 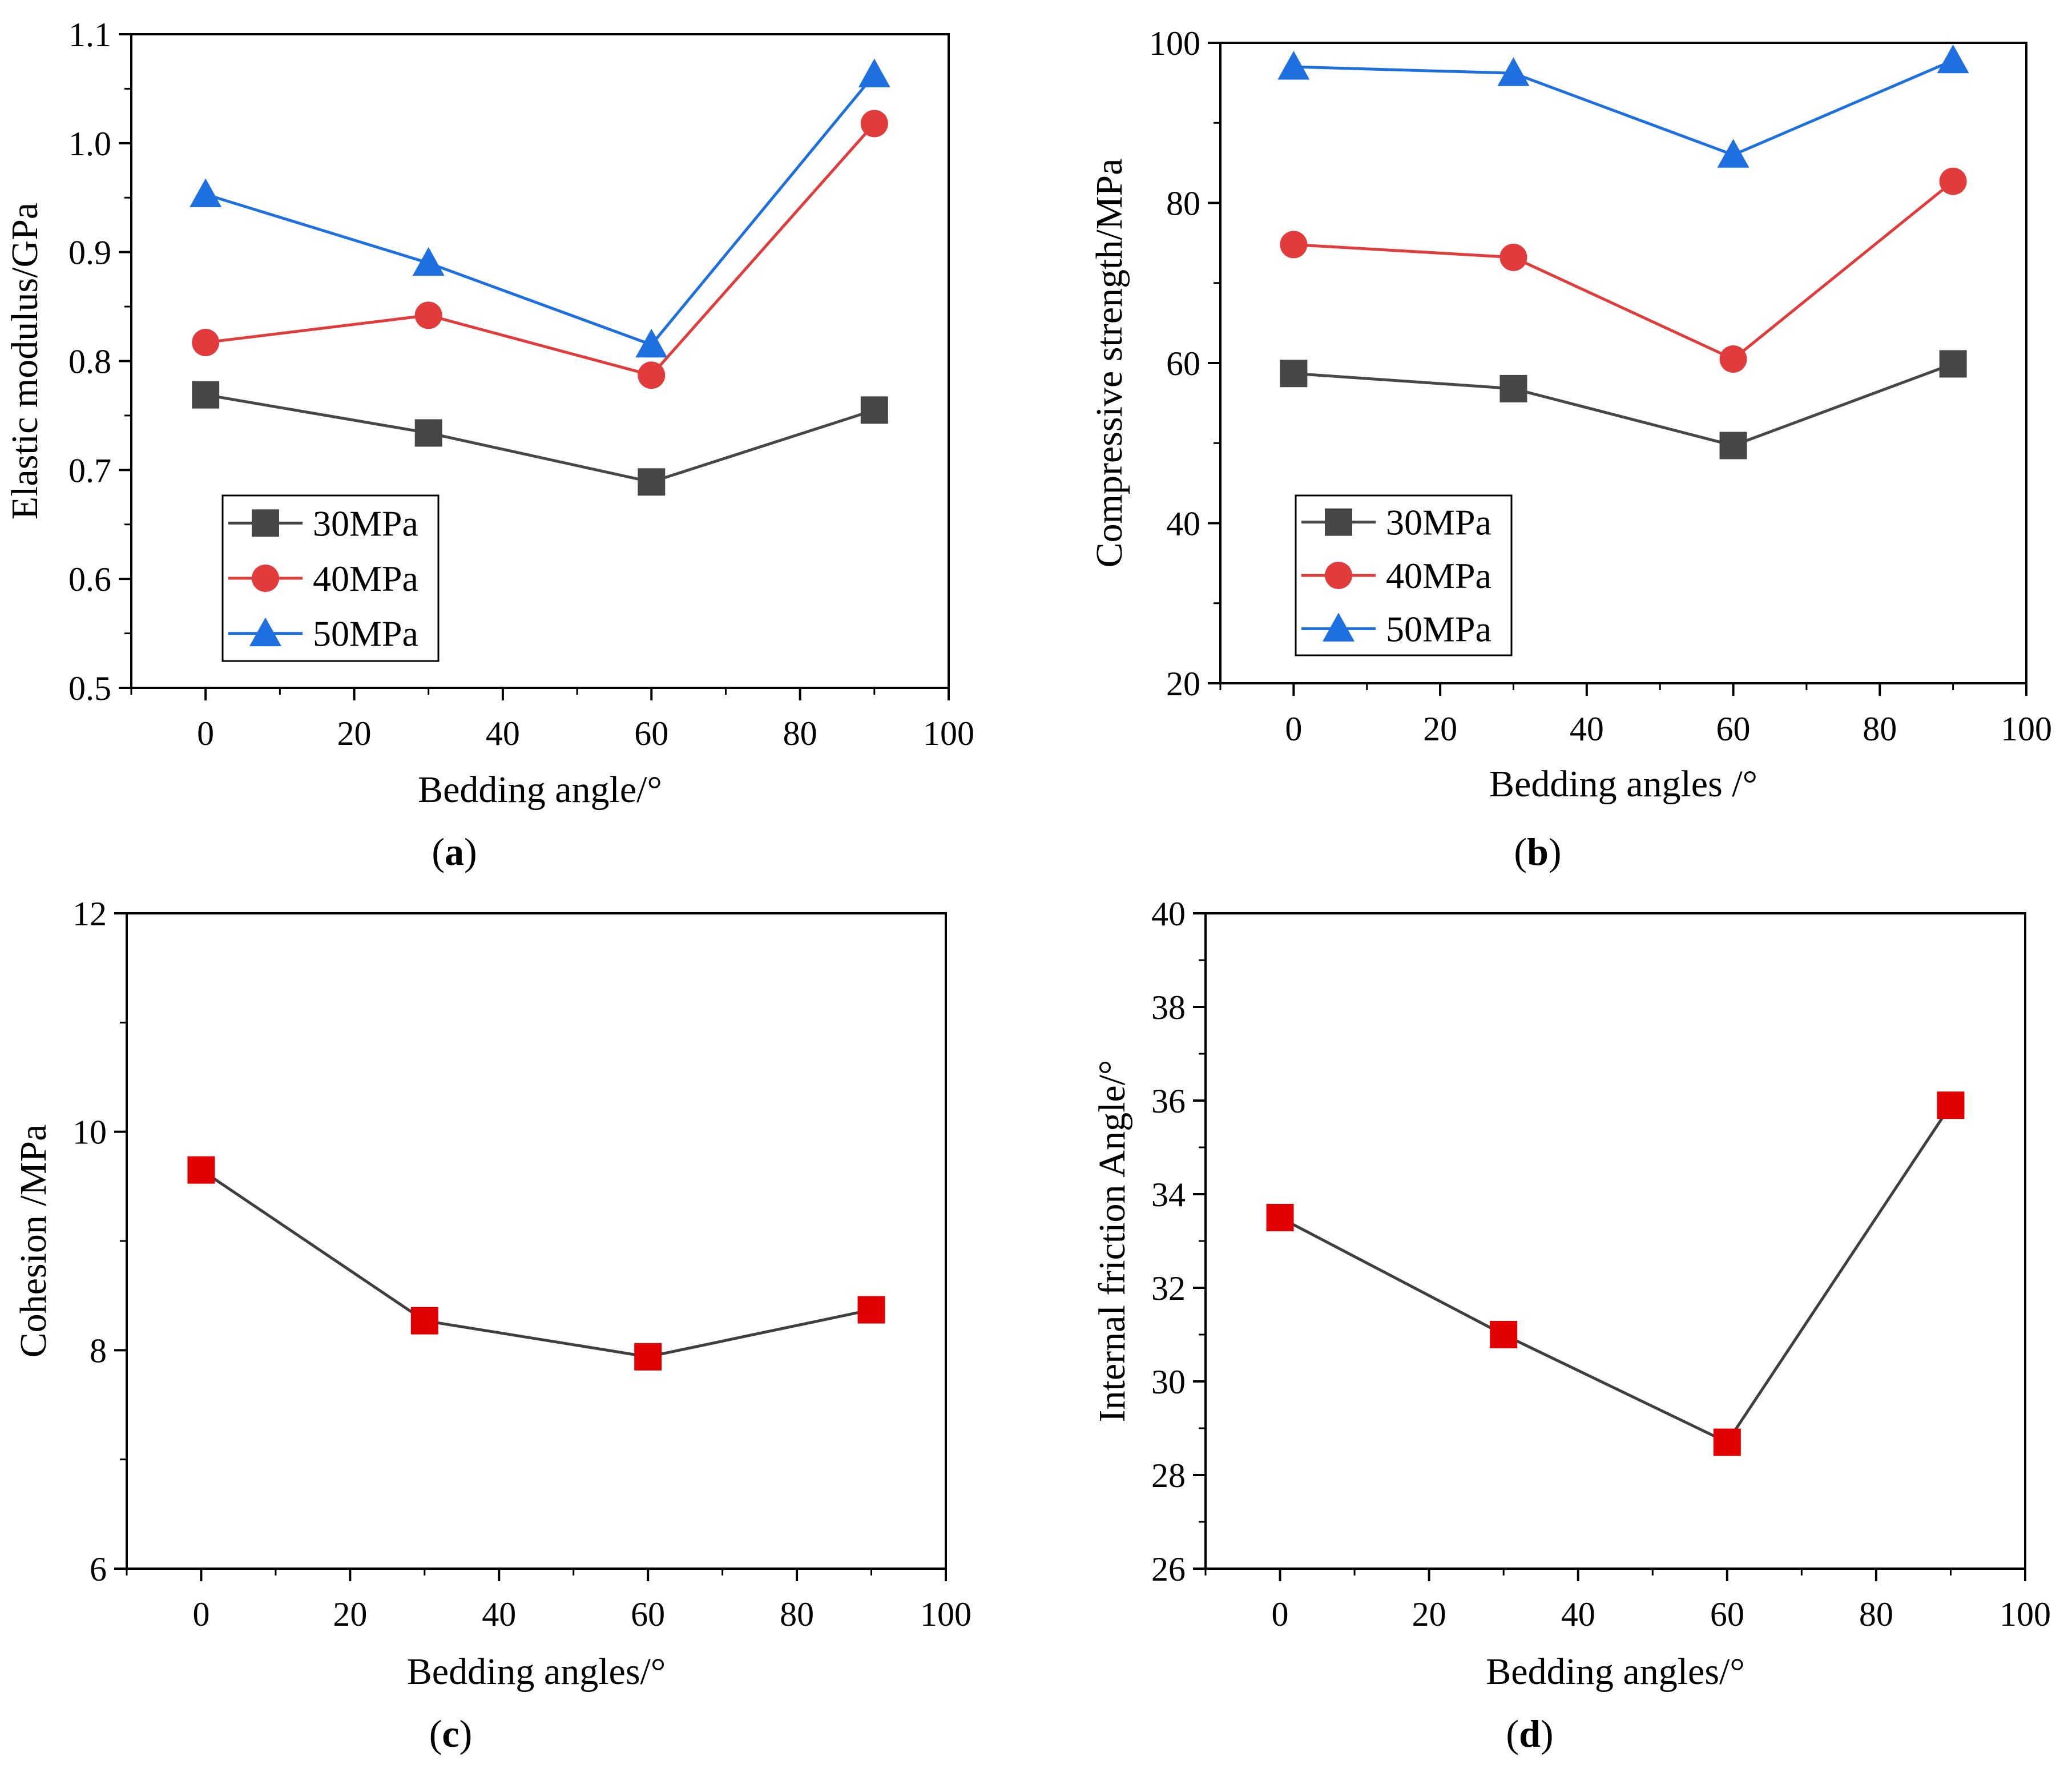 I want to click on y-tick-label: 60, so click(x=1183, y=363).